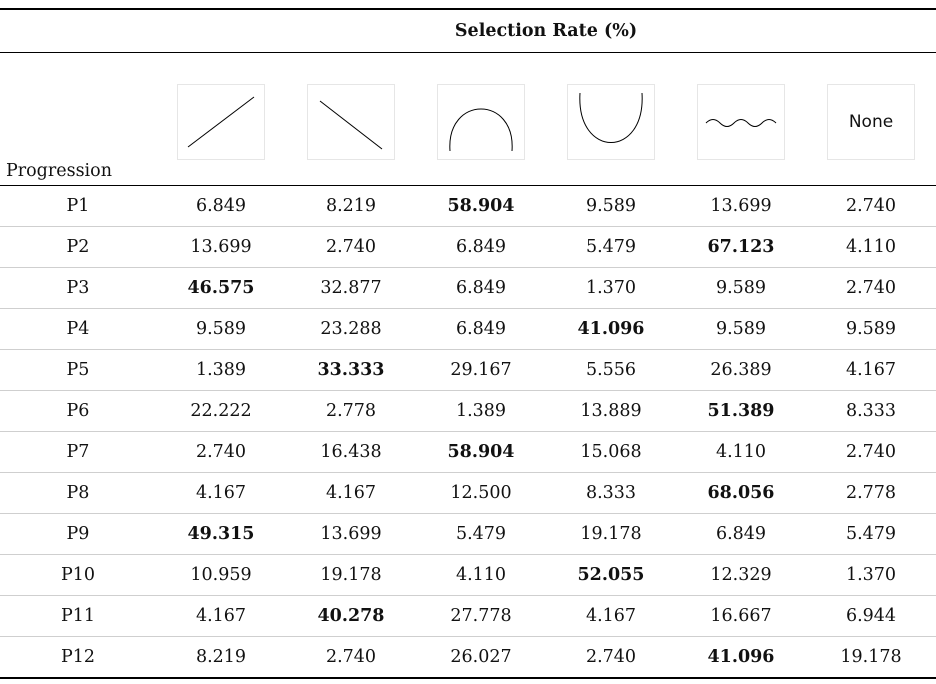 The height and width of the screenshot is (684, 936). What do you see at coordinates (481, 122) in the screenshot?
I see `inverted-u-curve-icon` at bounding box center [481, 122].